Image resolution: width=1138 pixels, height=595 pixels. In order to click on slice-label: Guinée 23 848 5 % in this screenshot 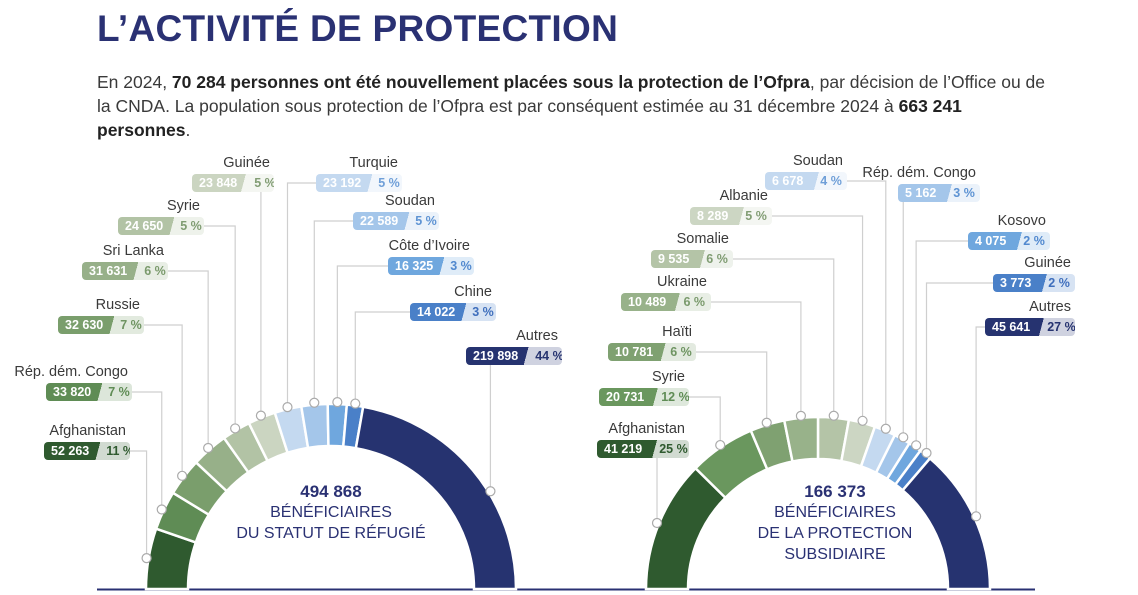, I will do `click(233, 173)`.